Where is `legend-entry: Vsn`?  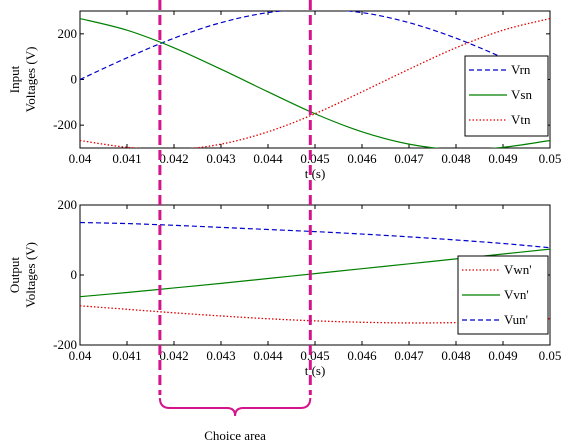
legend-entry: Vsn is located at coordinates (521, 94).